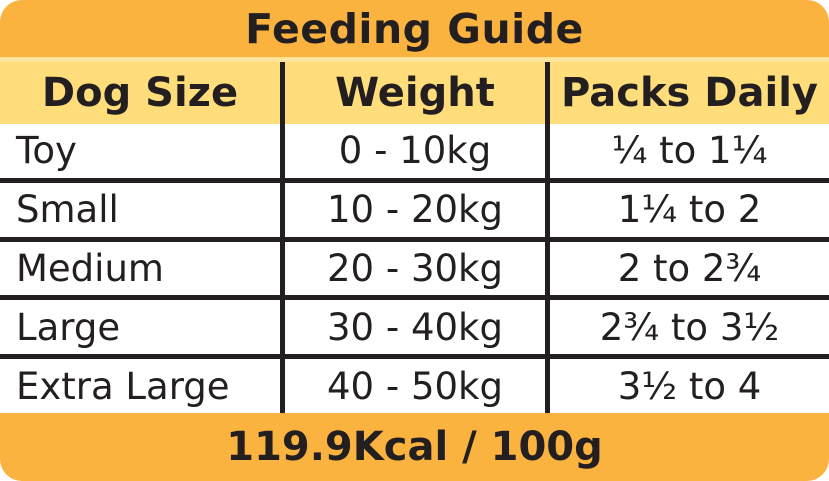 The width and height of the screenshot is (829, 481). What do you see at coordinates (123, 386) in the screenshot?
I see `cell-dog-size: Extra Large` at bounding box center [123, 386].